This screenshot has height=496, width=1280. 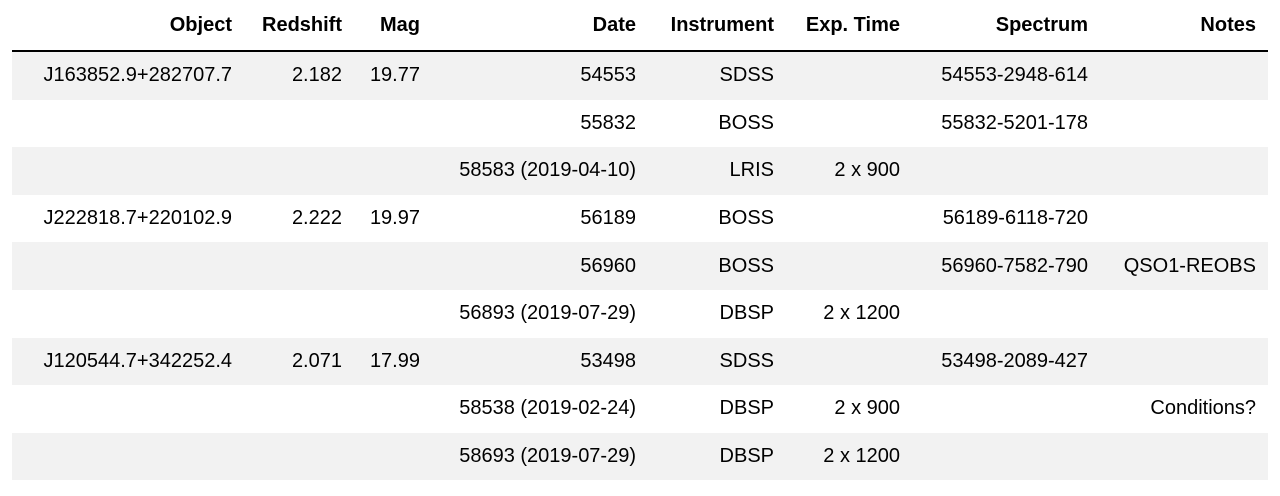 What do you see at coordinates (393, 361) in the screenshot?
I see `cell-mag: 17.99` at bounding box center [393, 361].